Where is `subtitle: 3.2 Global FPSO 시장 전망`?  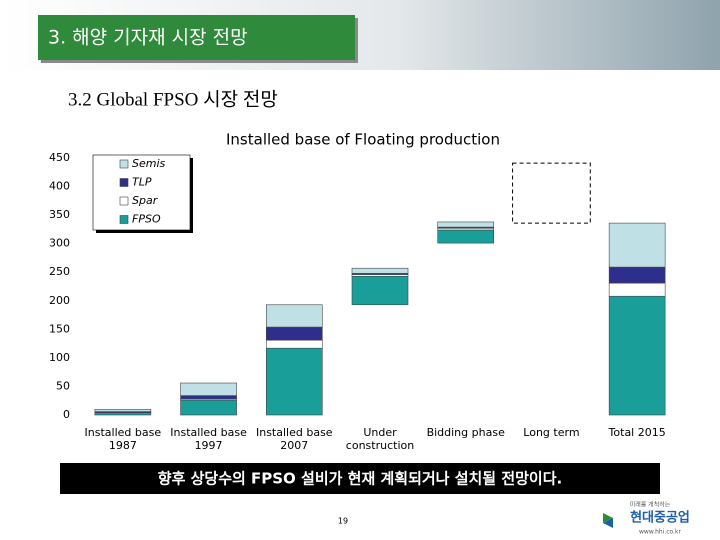 subtitle: 3.2 Global FPSO 시장 전망 is located at coordinates (173, 99).